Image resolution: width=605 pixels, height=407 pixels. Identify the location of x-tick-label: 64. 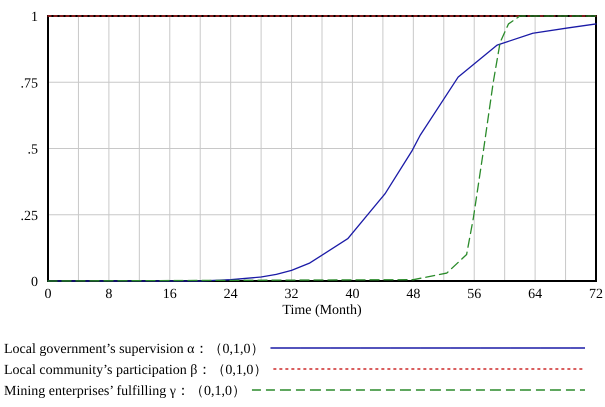
(535, 294).